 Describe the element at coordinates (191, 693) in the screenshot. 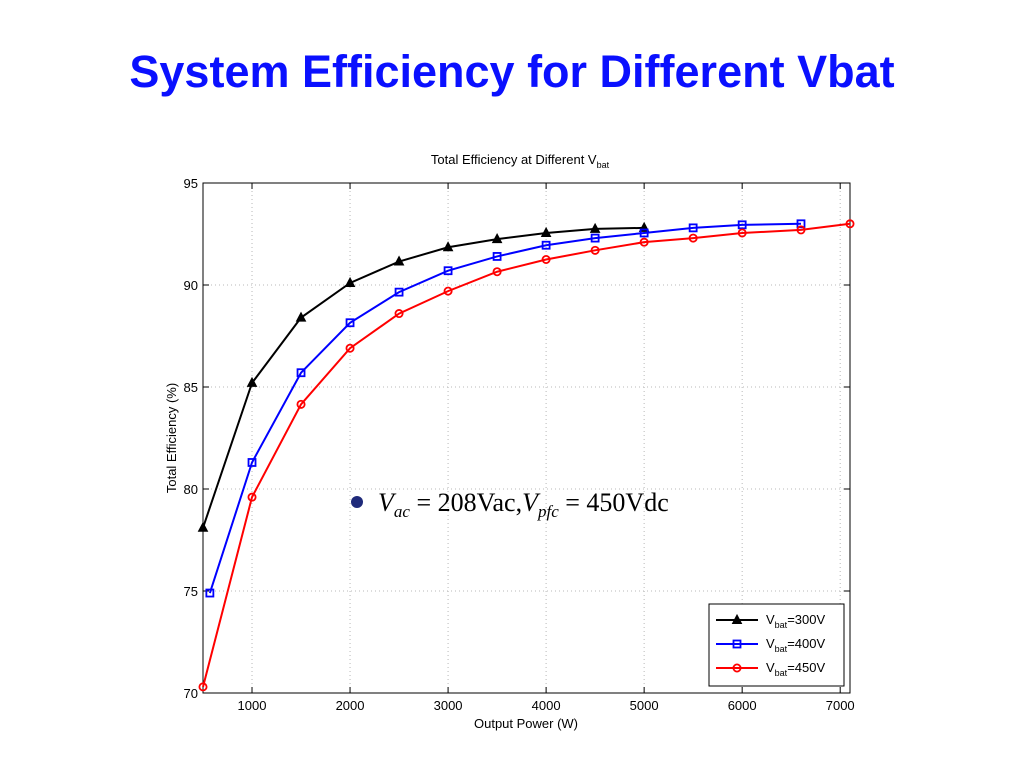

I see `y-tick-label: 70` at that location.